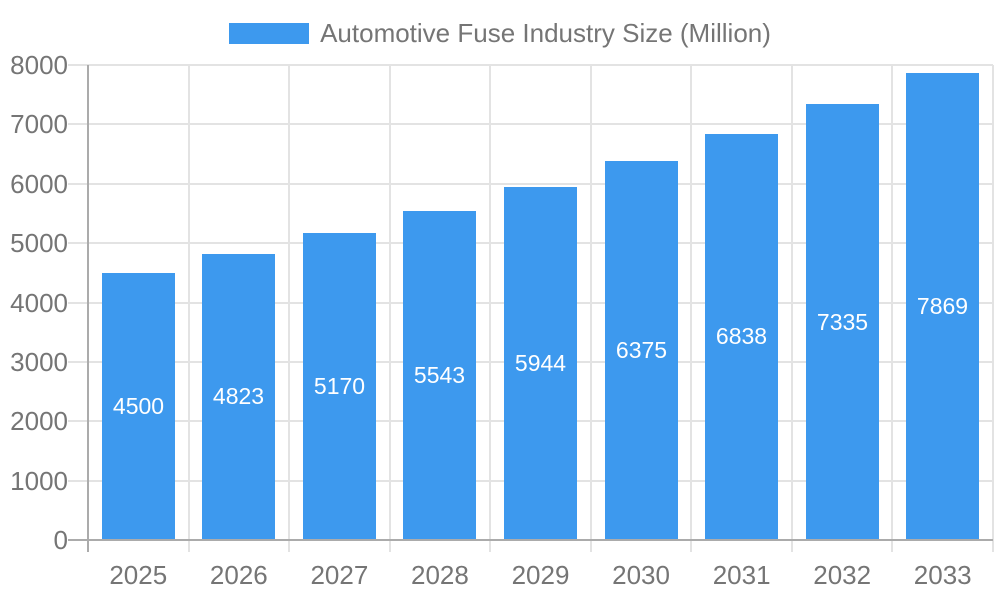  I want to click on bar: 7335, so click(842, 322).